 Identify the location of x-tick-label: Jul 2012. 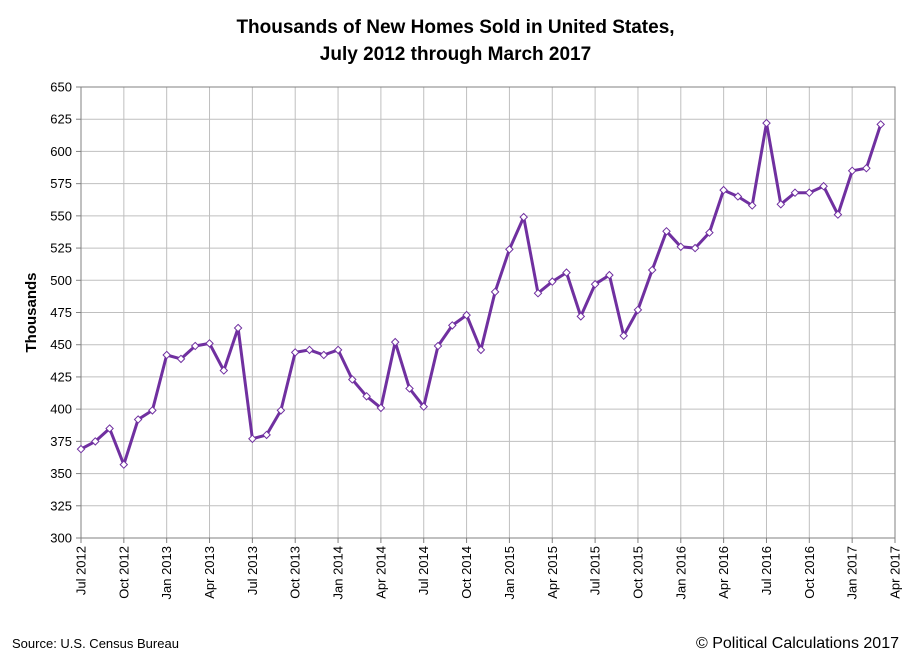
(81, 570).